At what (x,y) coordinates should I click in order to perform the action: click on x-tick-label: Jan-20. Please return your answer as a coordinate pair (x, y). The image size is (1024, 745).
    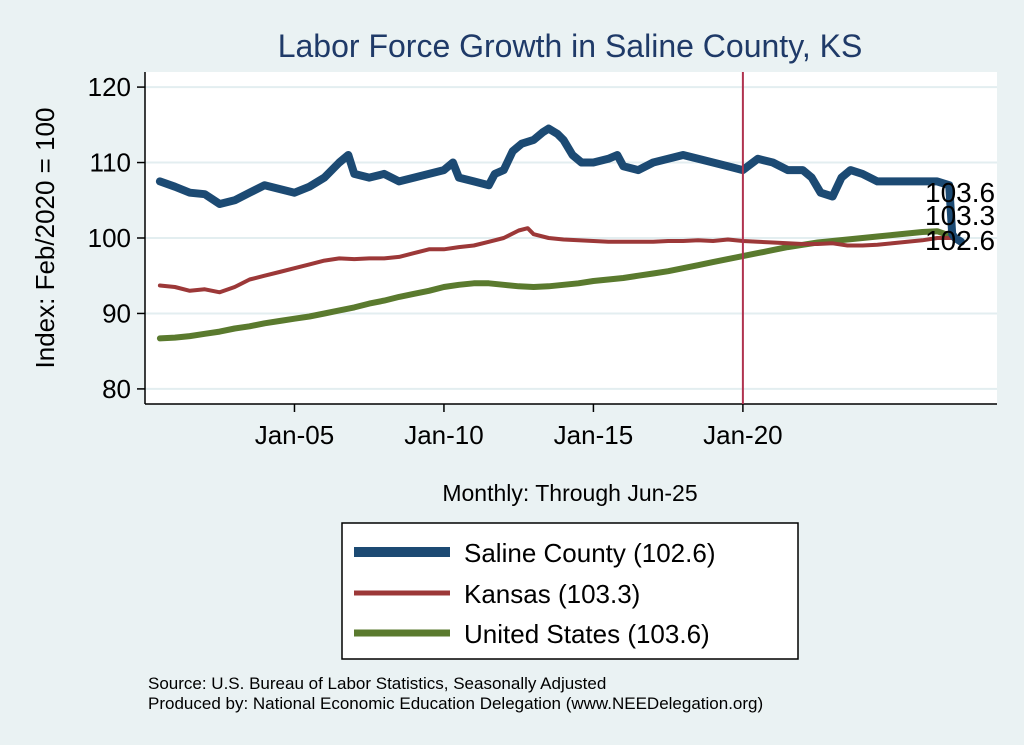
    Looking at the image, I should click on (743, 435).